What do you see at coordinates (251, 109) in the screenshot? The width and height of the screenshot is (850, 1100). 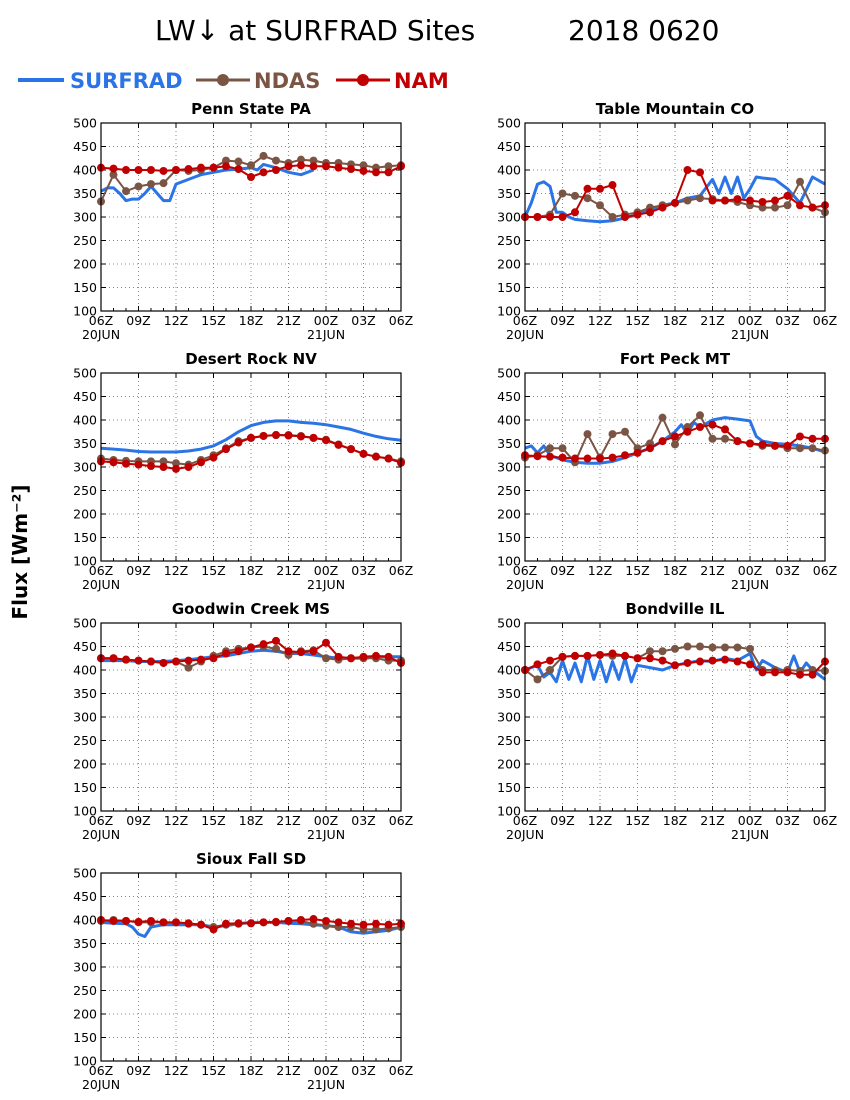 I see `panel-title: Penn State PA` at bounding box center [251, 109].